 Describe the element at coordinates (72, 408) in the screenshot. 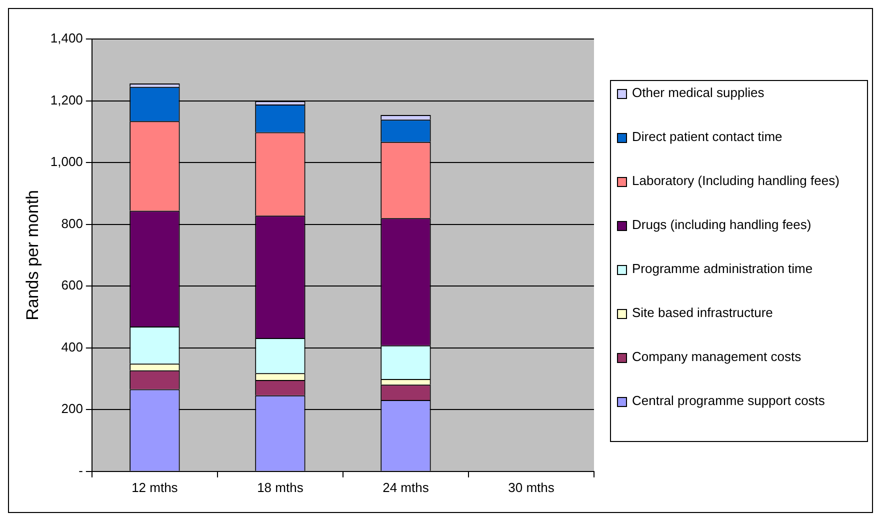

I see `y-tick-label: 200` at that location.